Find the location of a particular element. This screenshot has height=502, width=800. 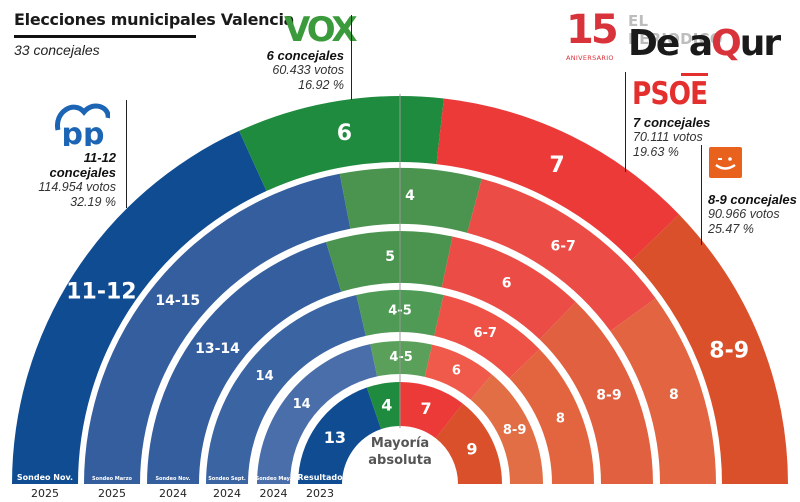

psoe-logo-bar is located at coordinates (694, 74).